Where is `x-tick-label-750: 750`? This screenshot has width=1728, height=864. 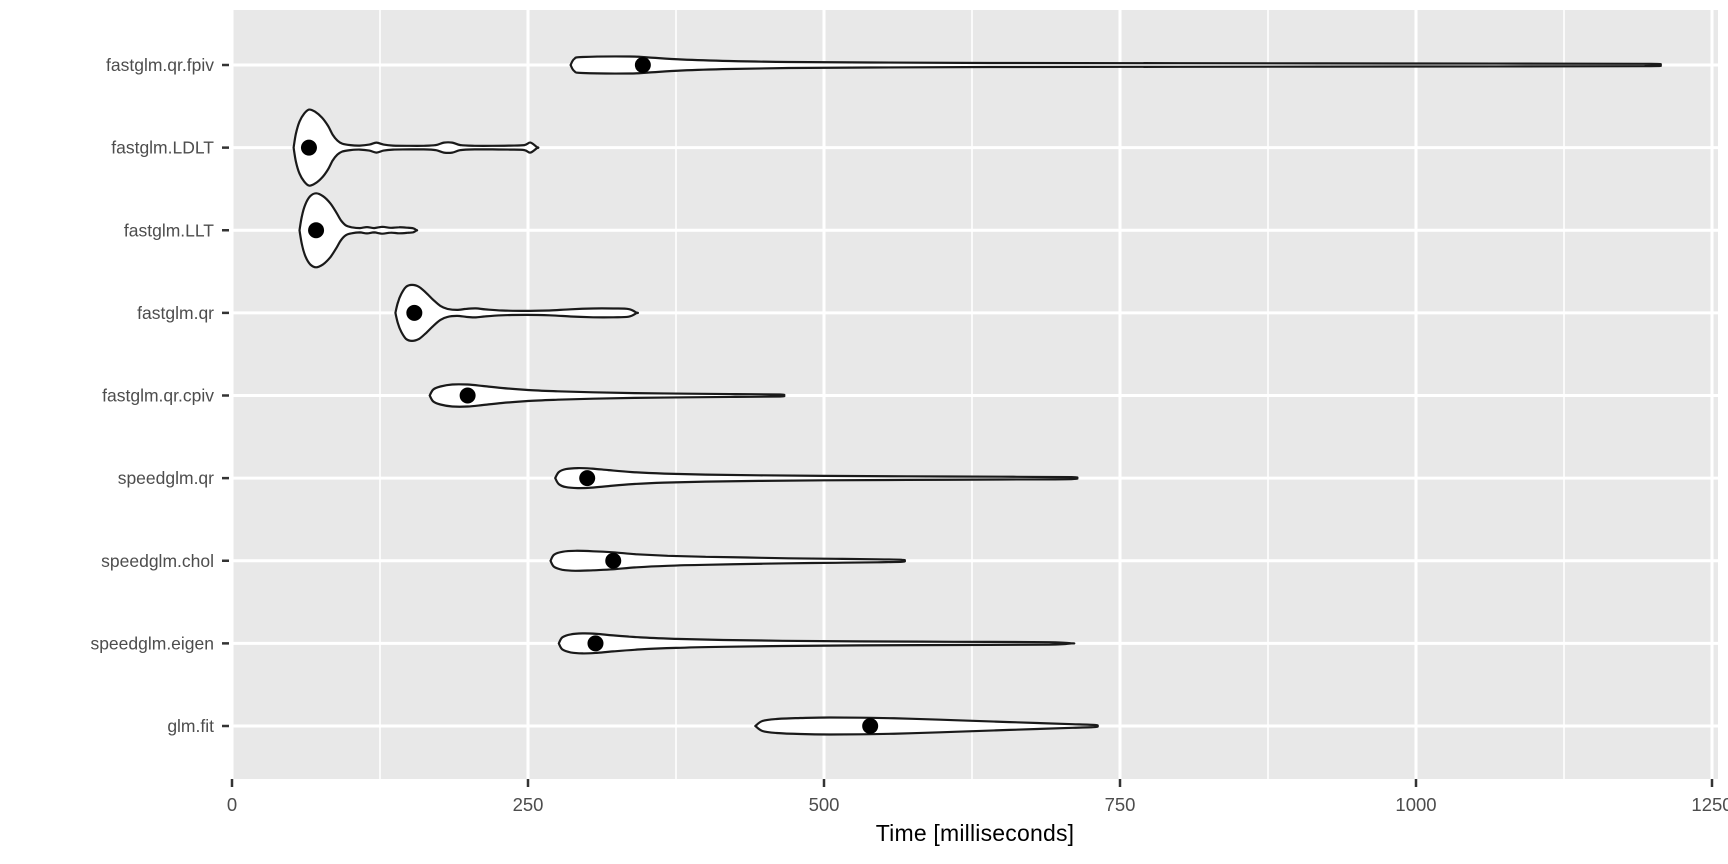 x-tick-label-750: 750 is located at coordinates (1120, 804).